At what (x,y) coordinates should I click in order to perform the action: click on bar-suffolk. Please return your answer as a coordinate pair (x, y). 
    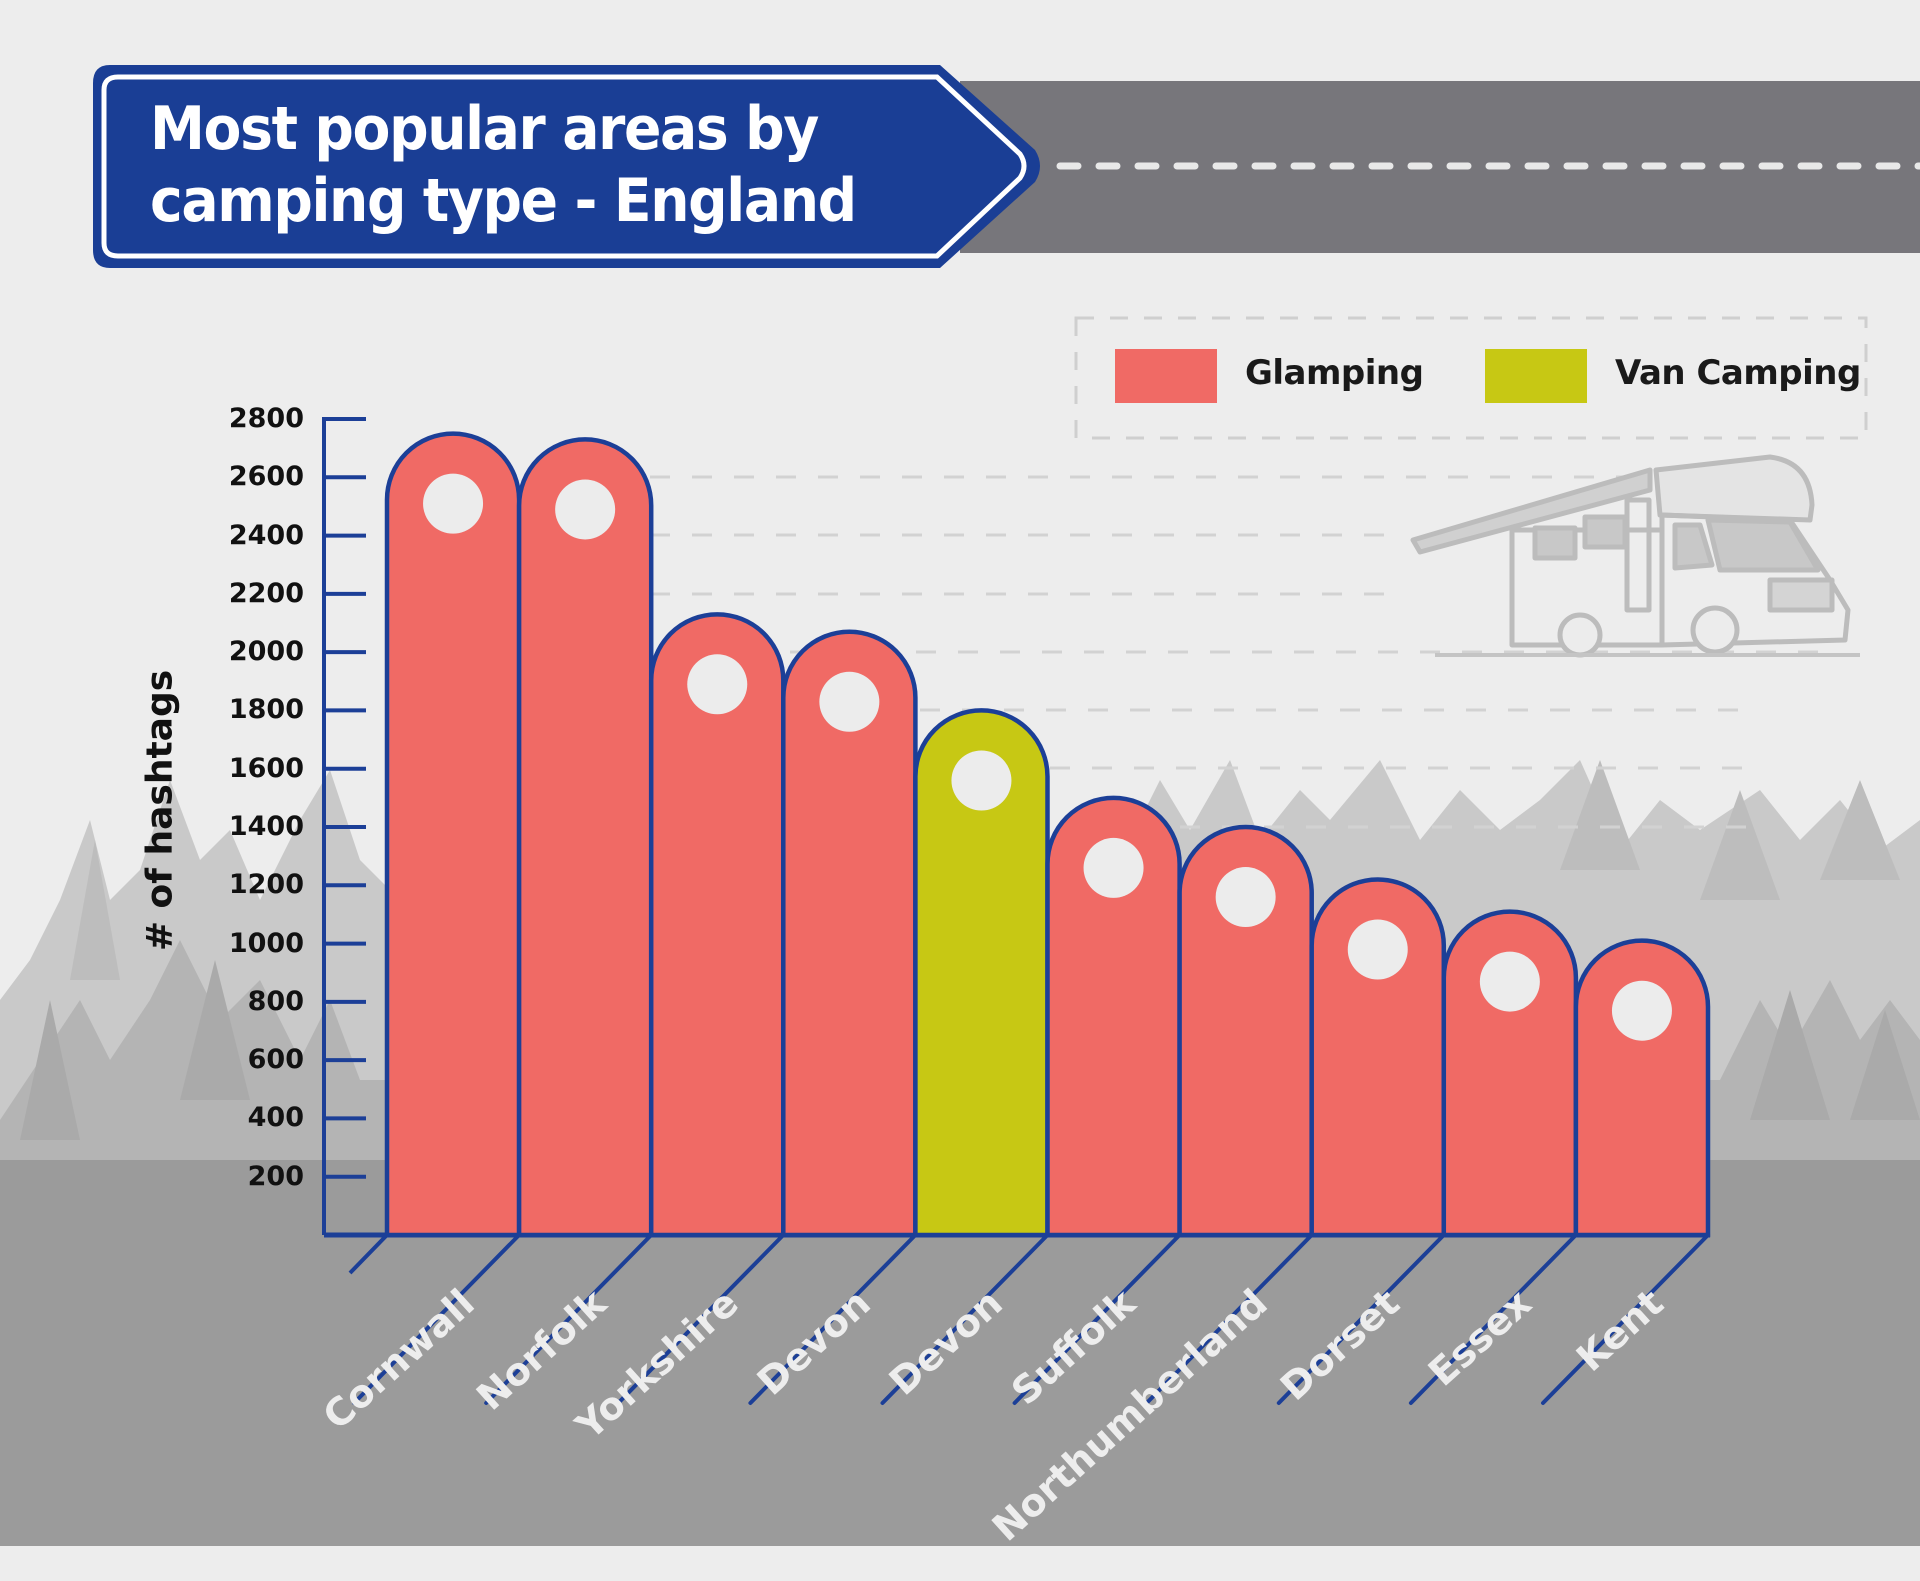
    Looking at the image, I should click on (1113, 1016).